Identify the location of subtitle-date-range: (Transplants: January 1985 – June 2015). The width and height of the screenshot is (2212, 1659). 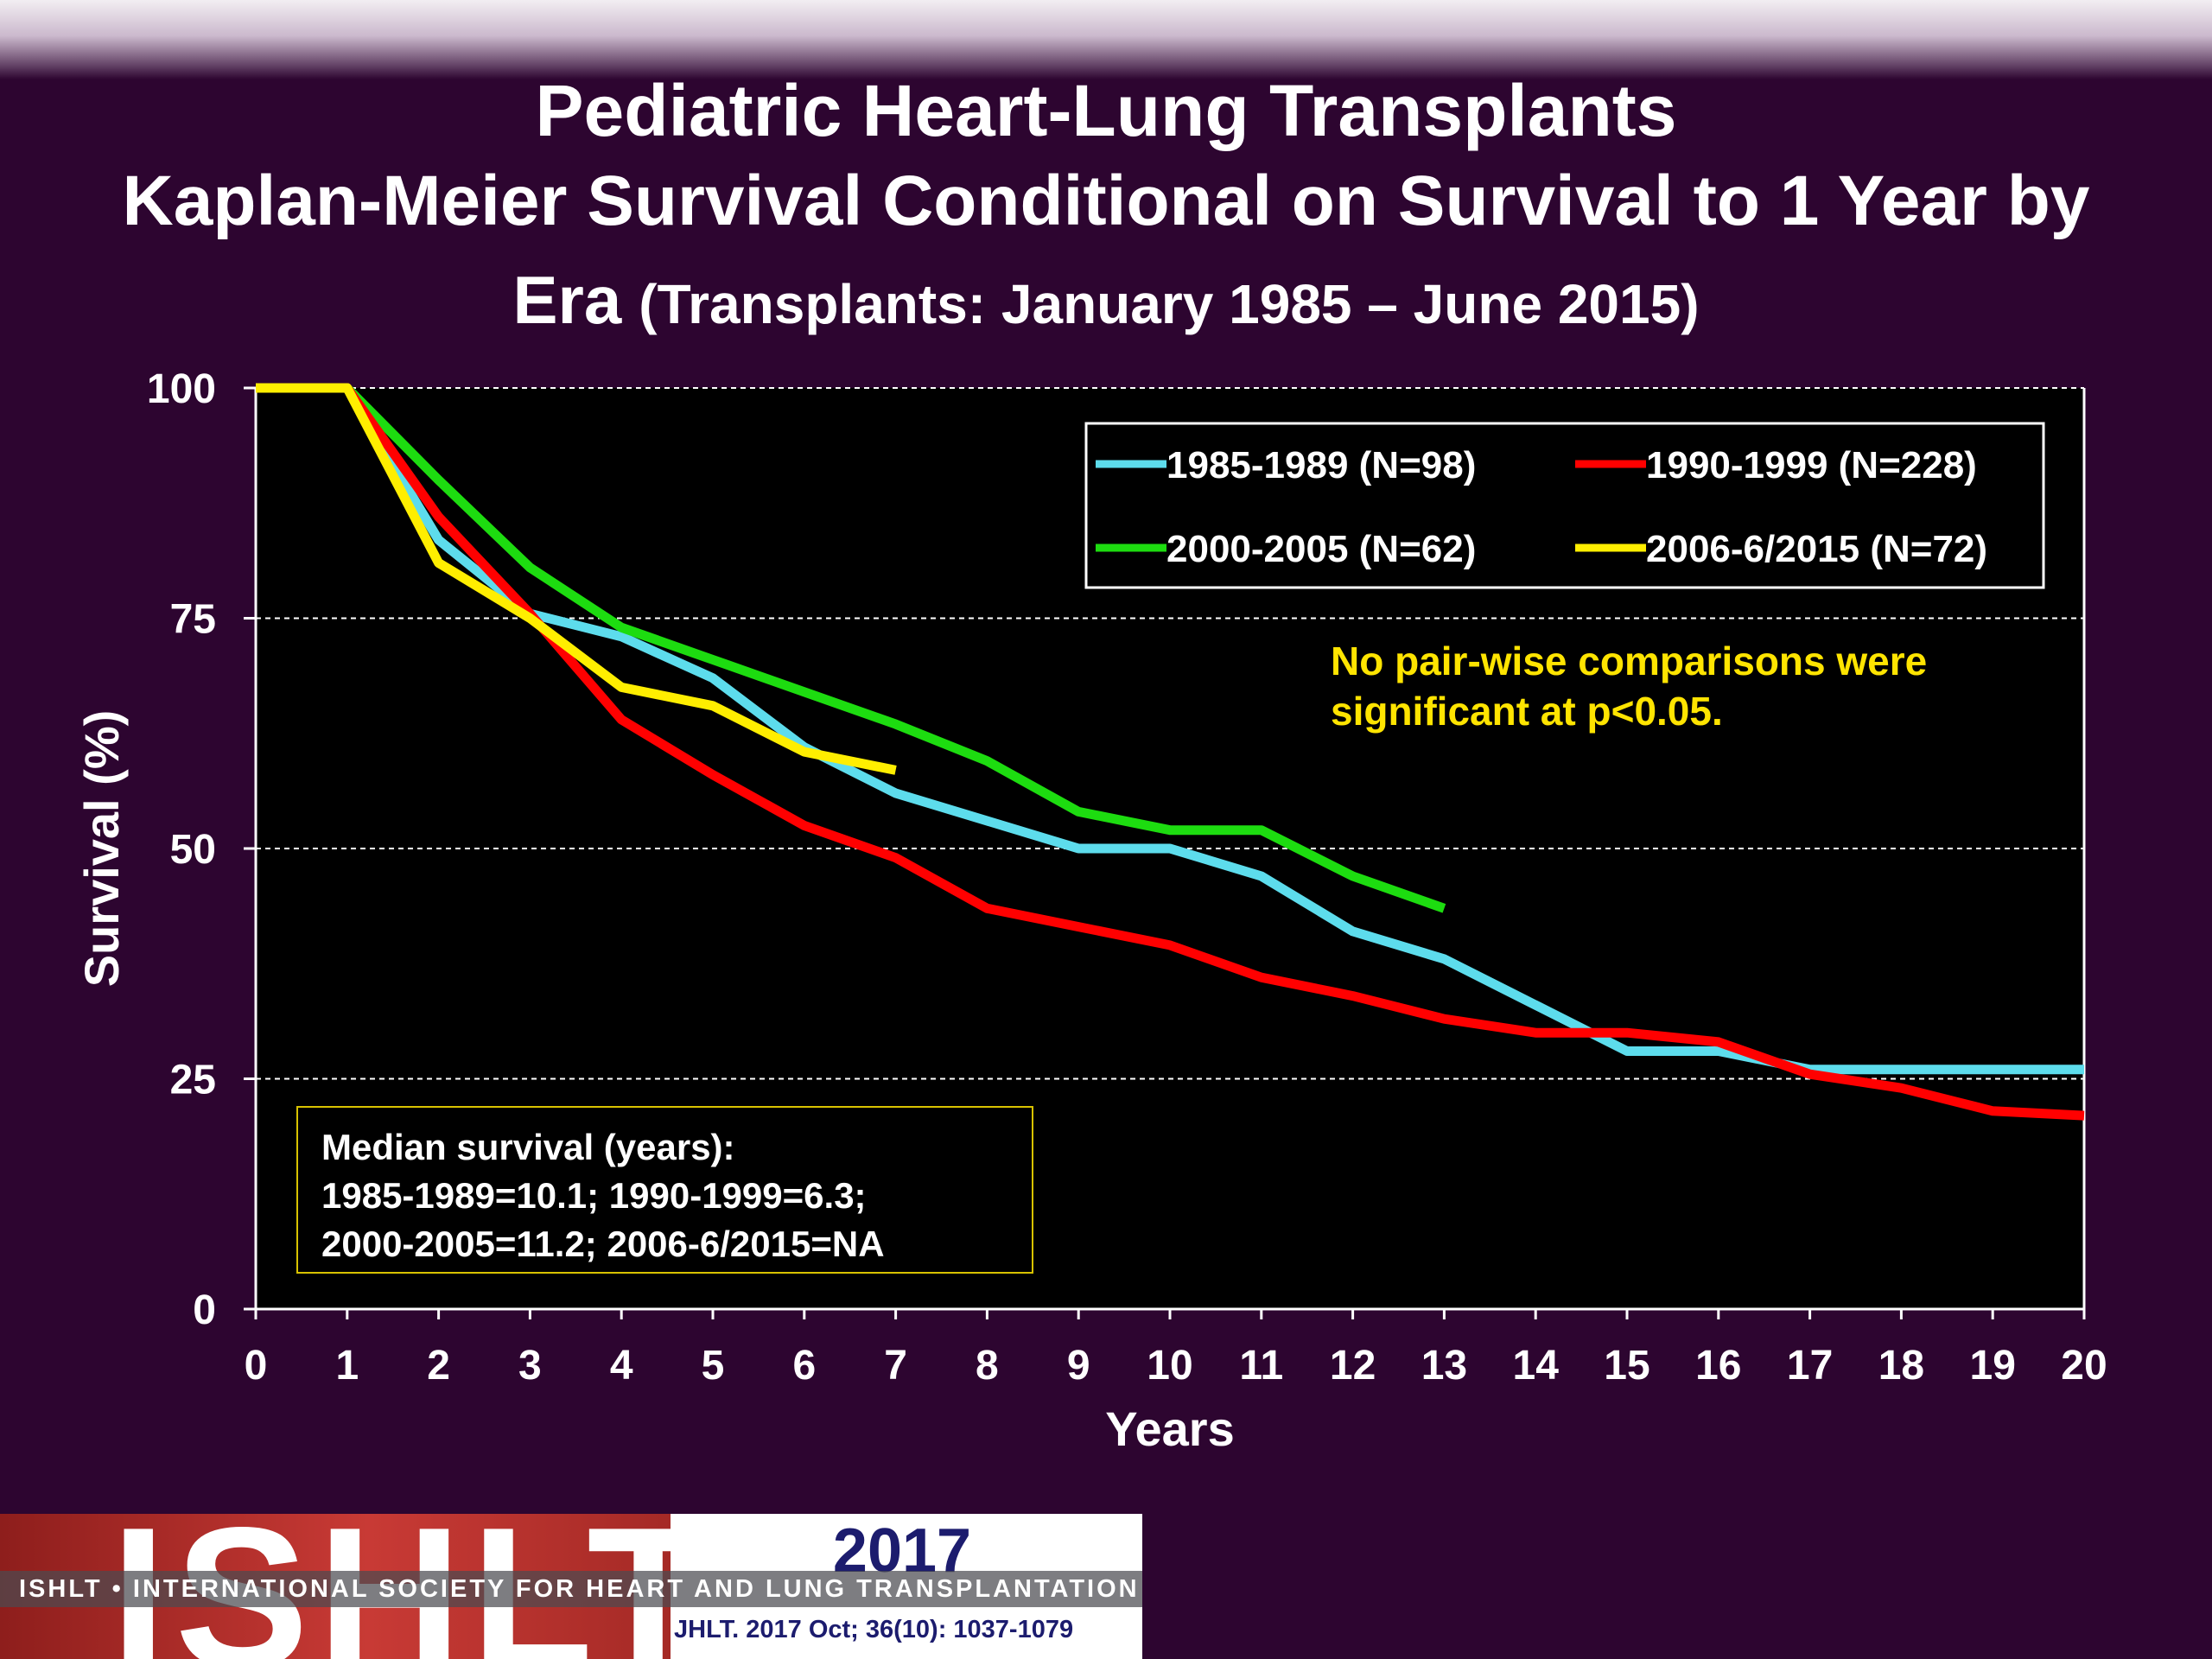
(1169, 304).